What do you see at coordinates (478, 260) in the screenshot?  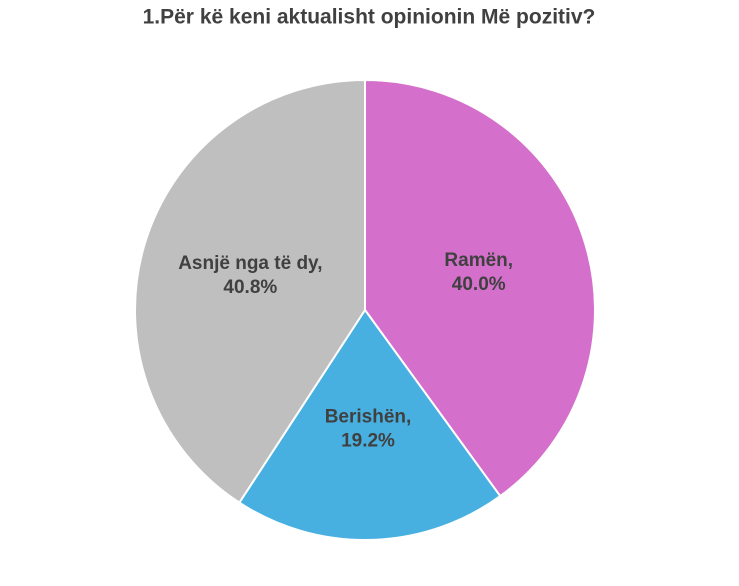 I see `slice-category-label: Ramën,` at bounding box center [478, 260].